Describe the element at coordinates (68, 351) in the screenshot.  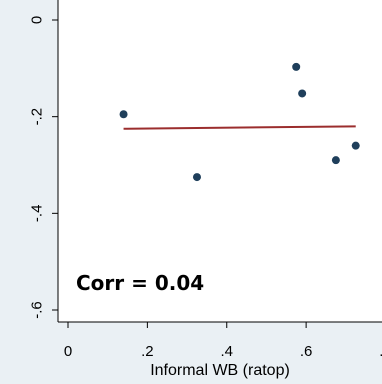
I see `x-tick-label: 0` at that location.